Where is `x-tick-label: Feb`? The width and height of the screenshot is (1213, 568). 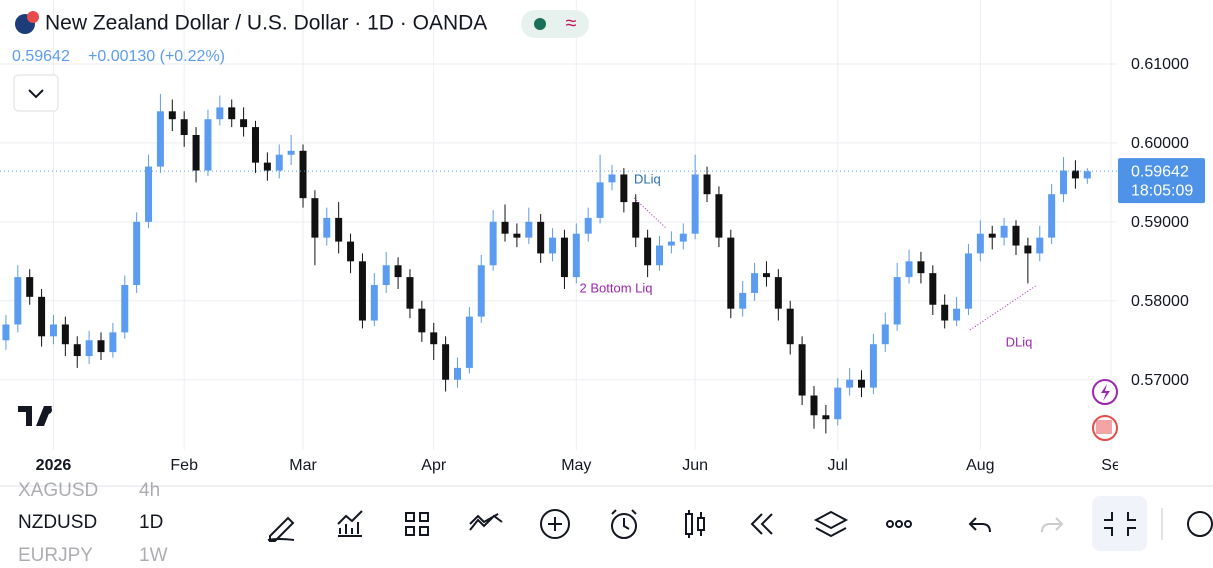
x-tick-label: Feb is located at coordinates (184, 465).